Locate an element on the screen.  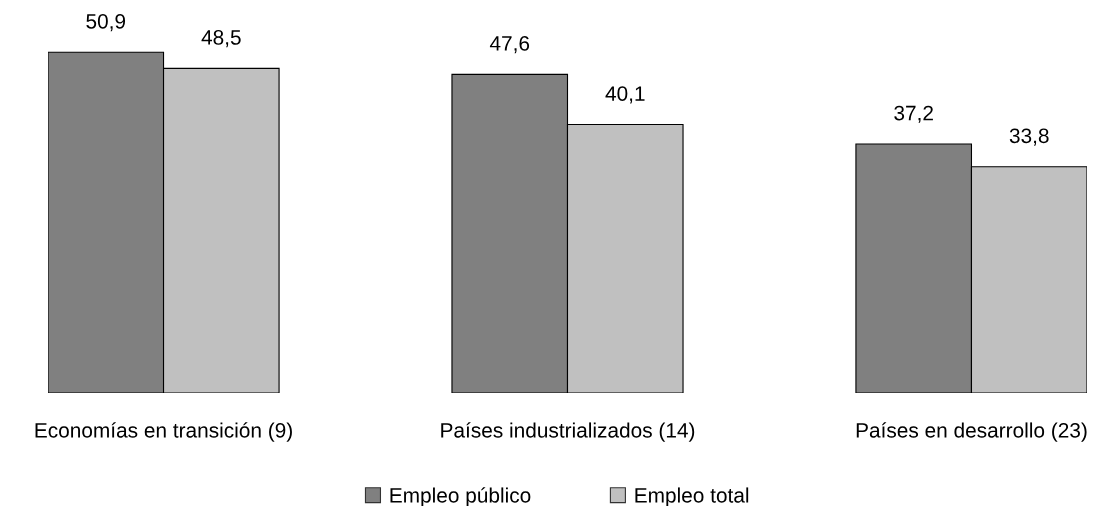
data-label: 37,2 is located at coordinates (913, 114).